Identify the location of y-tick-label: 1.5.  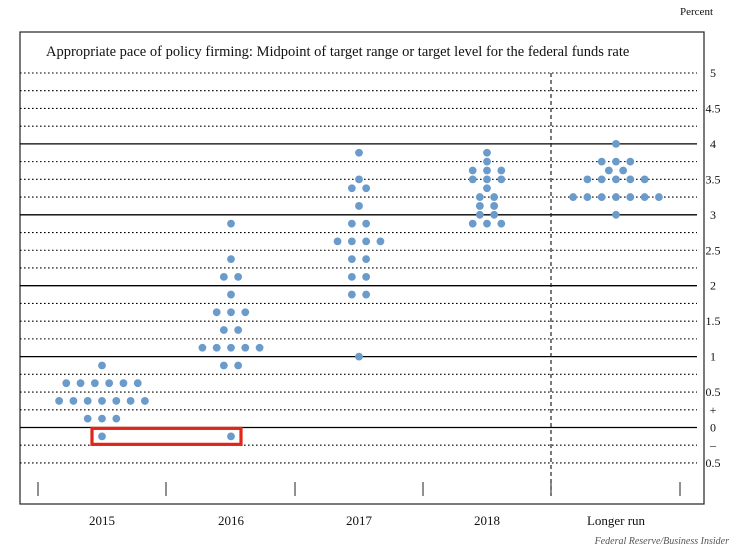
(713, 321).